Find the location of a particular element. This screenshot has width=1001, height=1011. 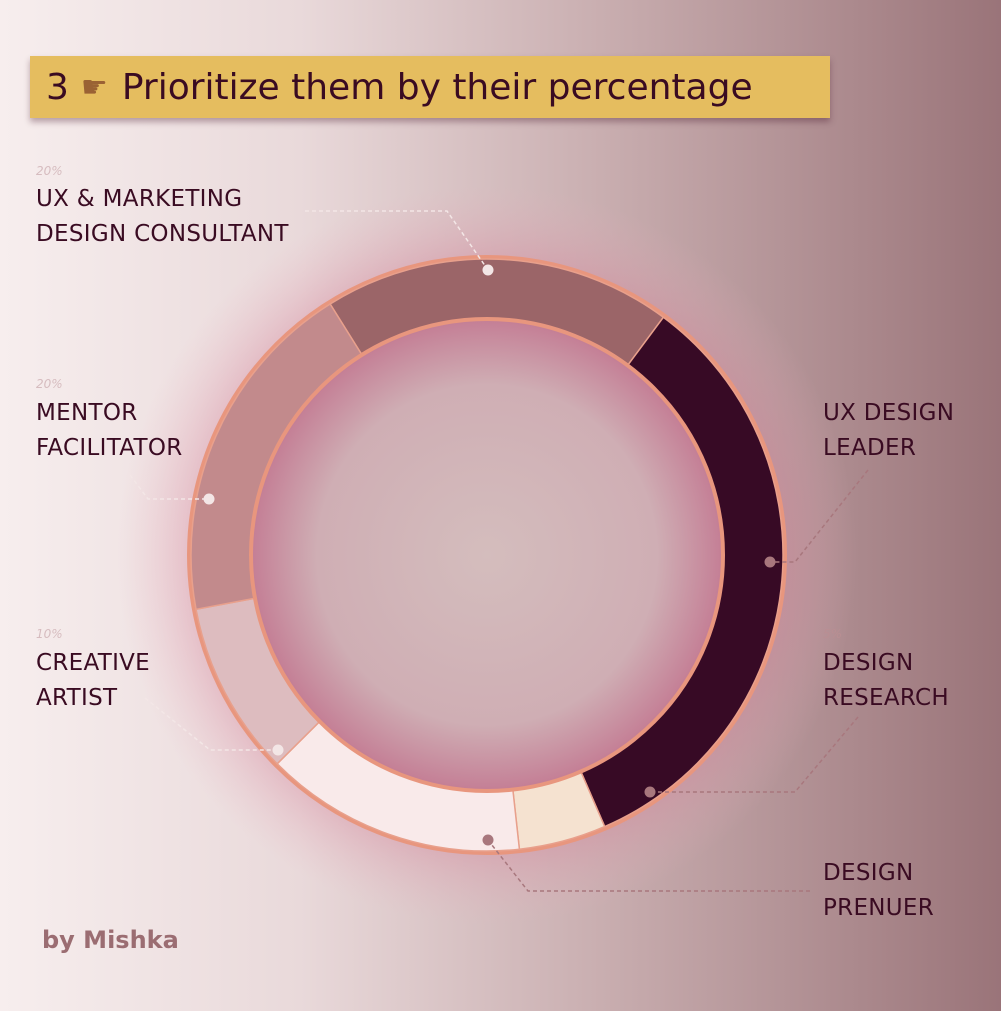

label-line: UX DESIGN is located at coordinates (889, 413).